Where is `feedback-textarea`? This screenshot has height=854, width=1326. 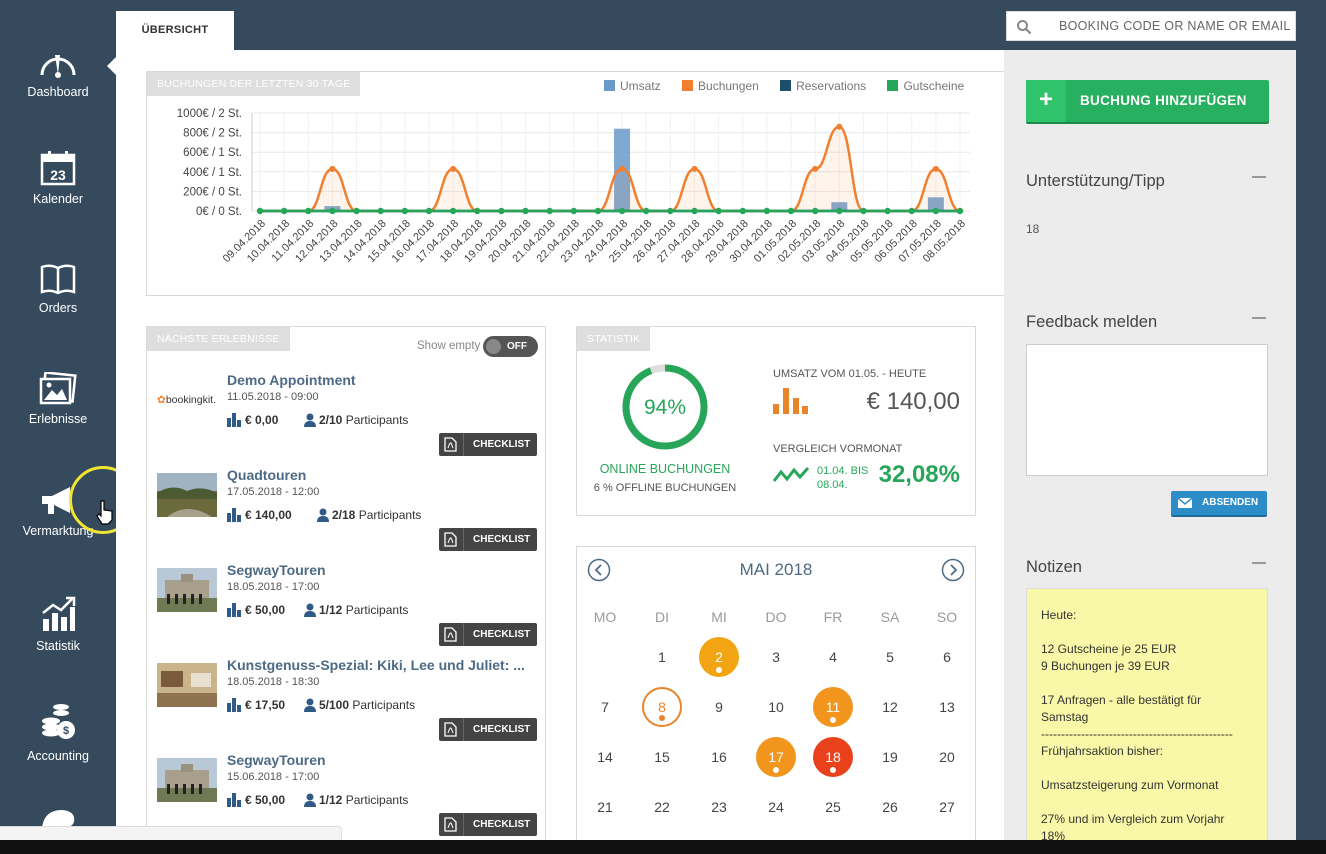 feedback-textarea is located at coordinates (1147, 410).